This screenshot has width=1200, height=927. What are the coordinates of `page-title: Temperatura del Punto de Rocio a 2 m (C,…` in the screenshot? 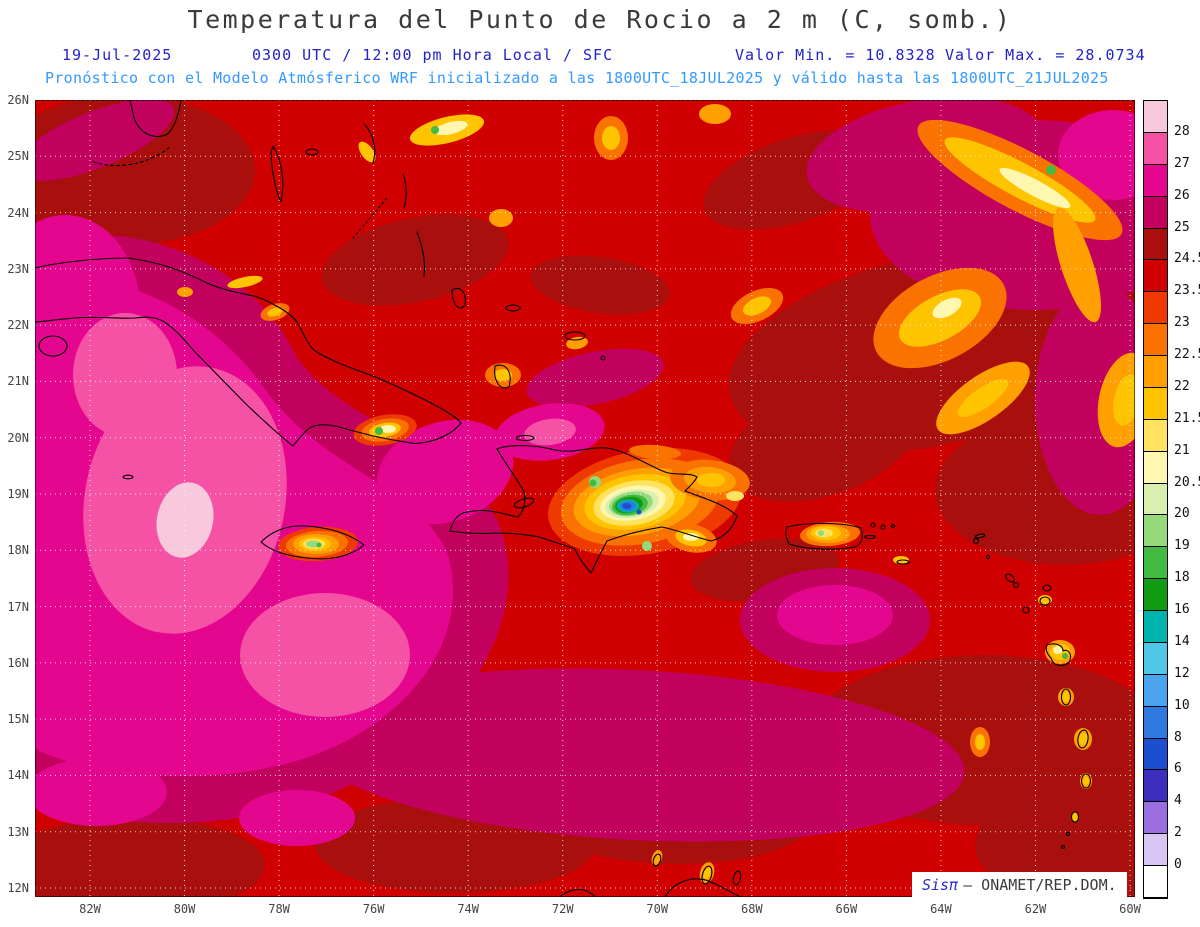 It's located at (600, 19).